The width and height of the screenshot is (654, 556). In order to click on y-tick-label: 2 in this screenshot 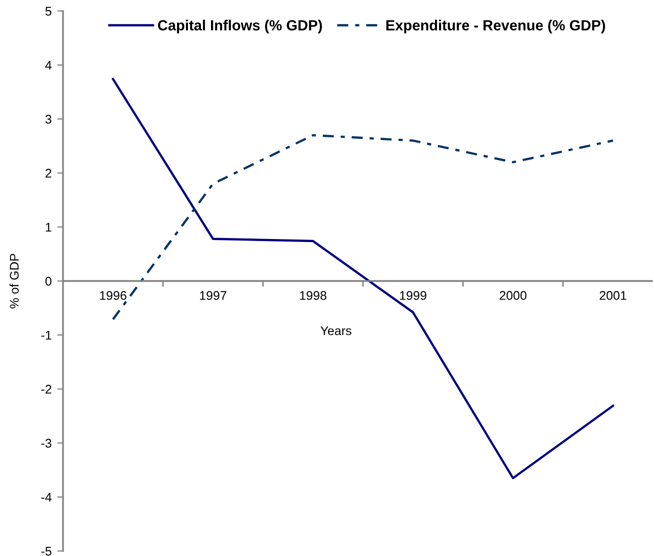, I will do `click(49, 173)`.